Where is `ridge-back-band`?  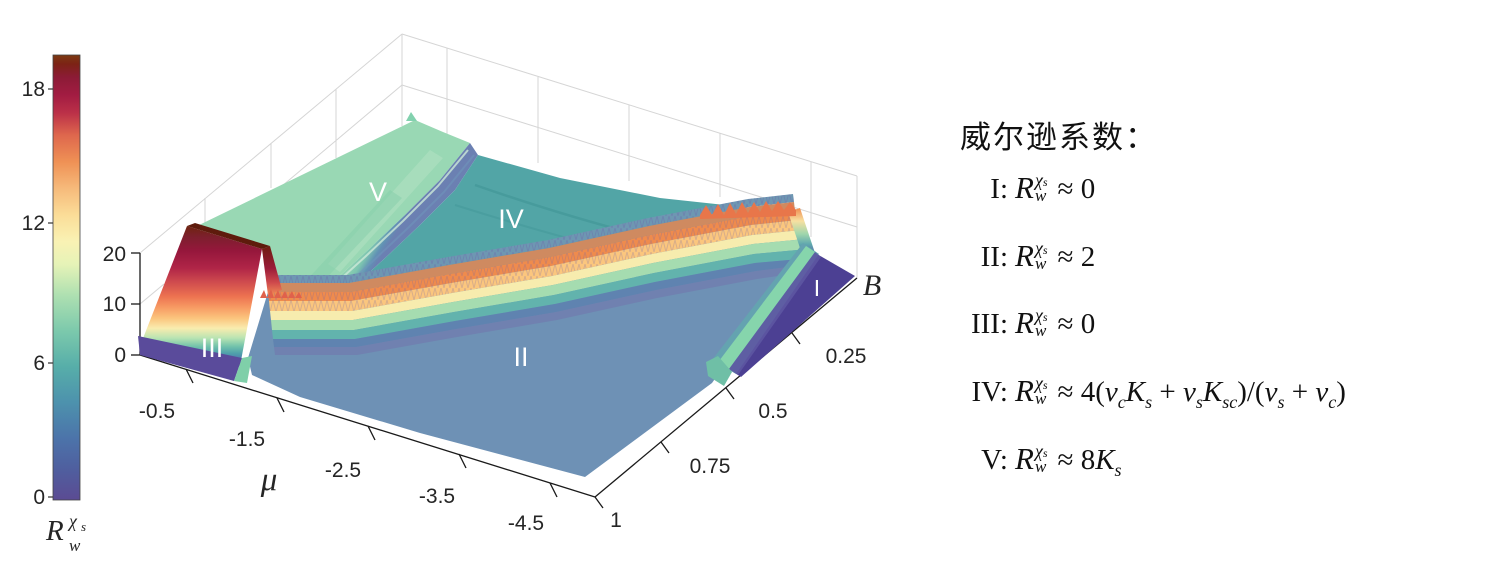 ridge-back-band is located at coordinates (531, 247).